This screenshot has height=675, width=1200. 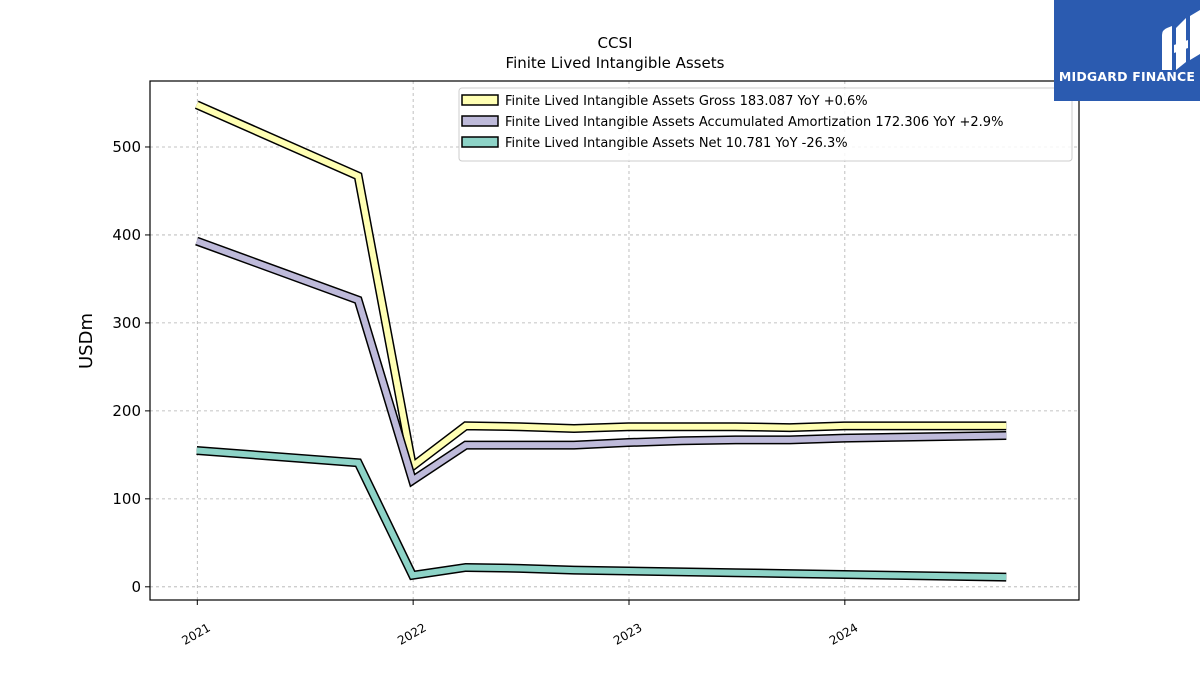 I want to click on logo-mark-icon, so click(x=1181, y=40).